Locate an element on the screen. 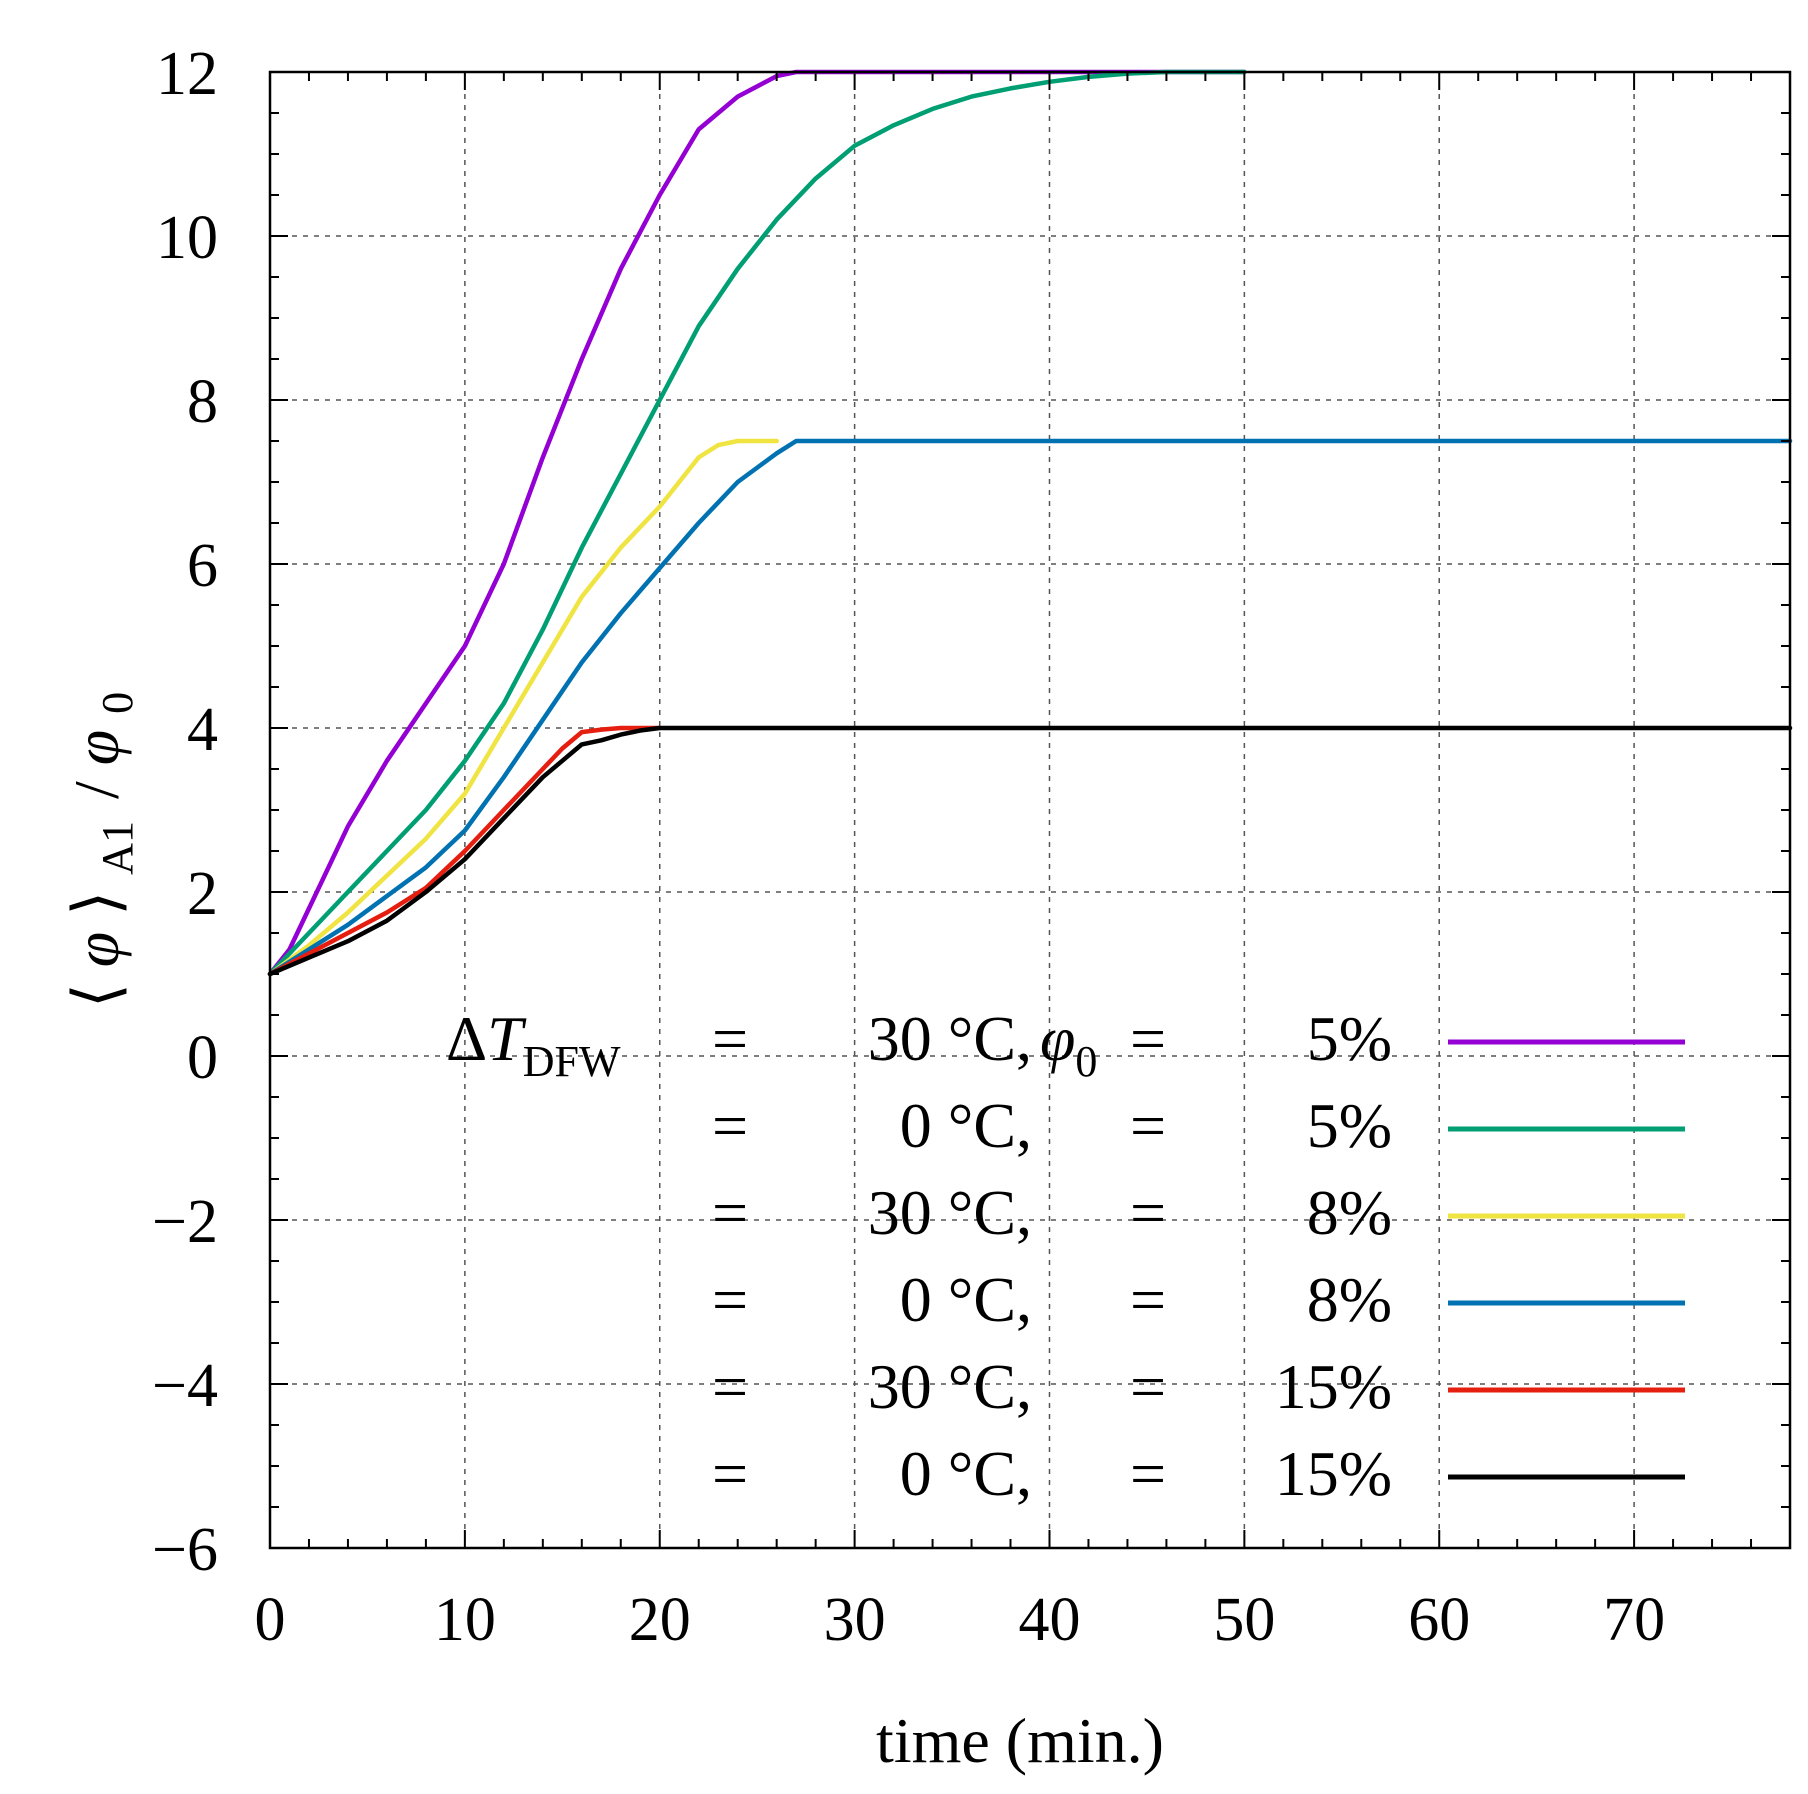  y-tick-label: −6 is located at coordinates (185, 1550).